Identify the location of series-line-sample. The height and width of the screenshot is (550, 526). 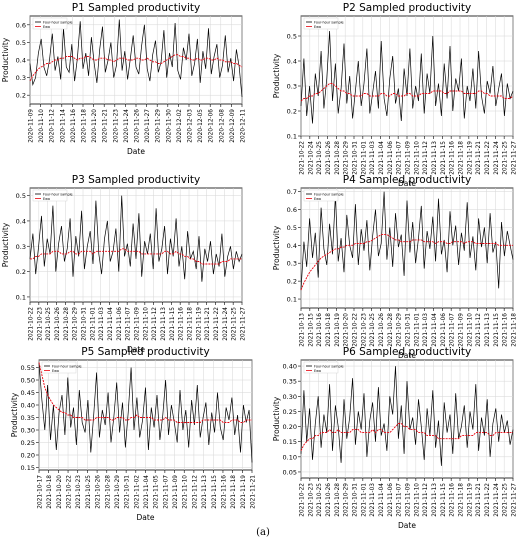
(407, 241).